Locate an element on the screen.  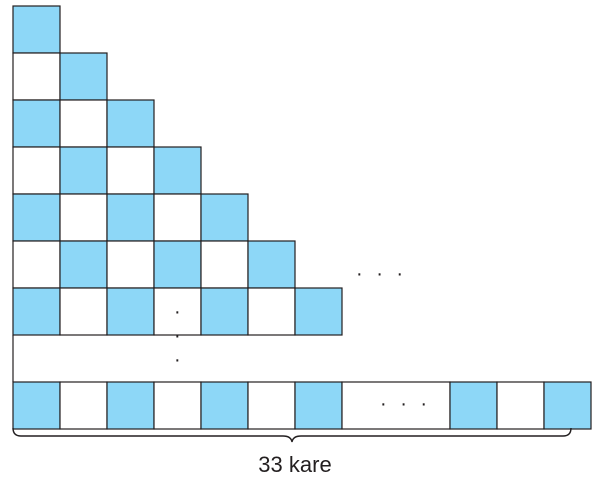
bottom-row-ellipsis: · · · is located at coordinates (405, 404).